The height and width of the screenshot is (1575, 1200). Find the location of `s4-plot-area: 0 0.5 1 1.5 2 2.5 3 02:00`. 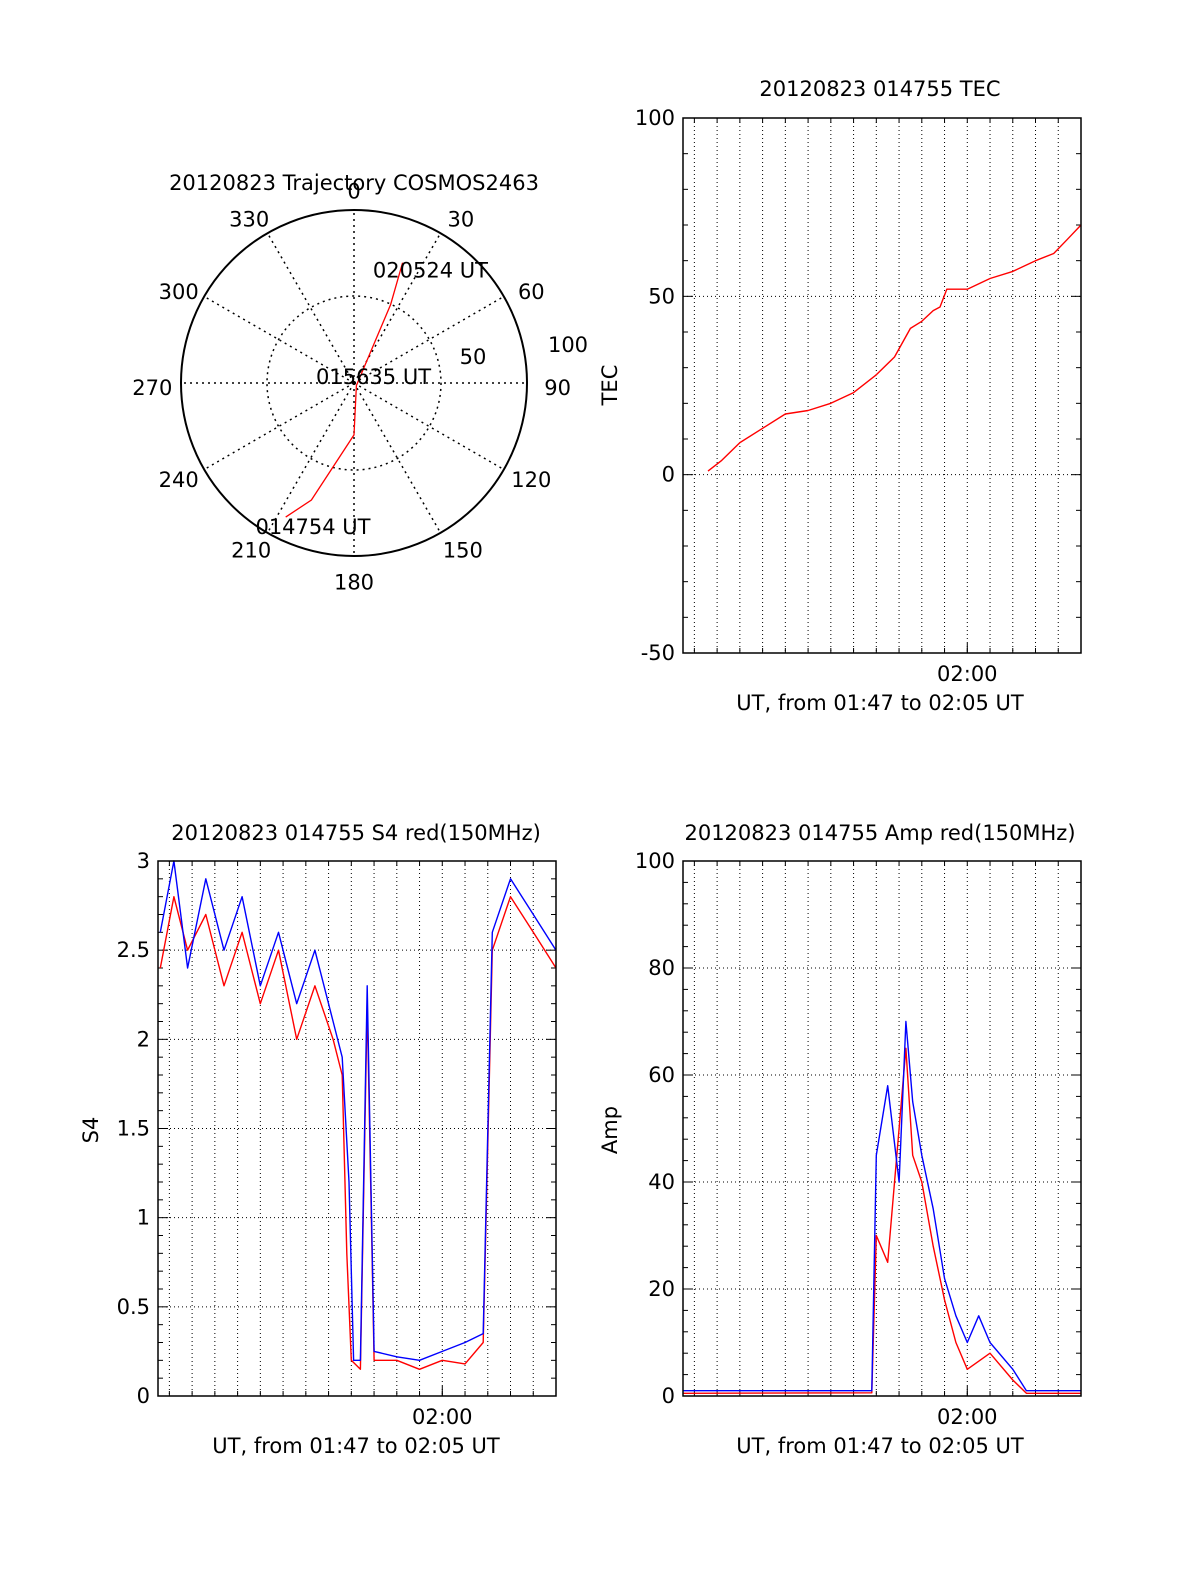

s4-plot-area: 0 0.5 1 1.5 2 2.5 3 02:00 is located at coordinates (337, 1139).